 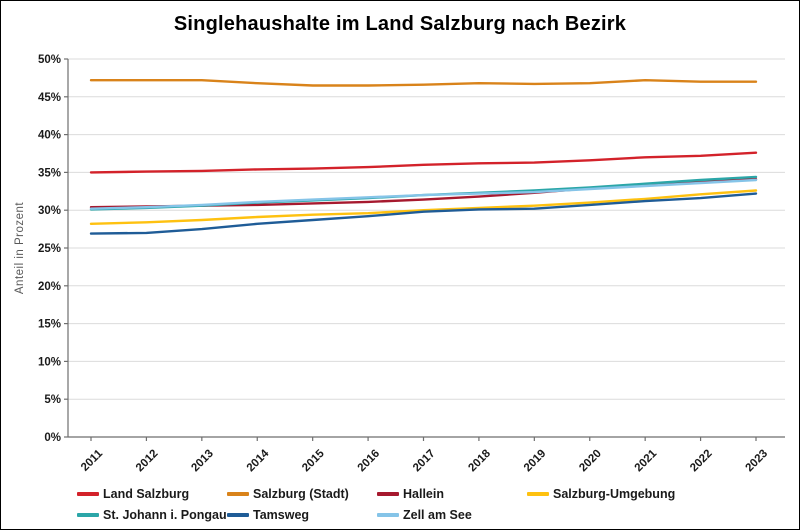 What do you see at coordinates (369, 461) in the screenshot?
I see `x-tick-label-2016: 2016` at bounding box center [369, 461].